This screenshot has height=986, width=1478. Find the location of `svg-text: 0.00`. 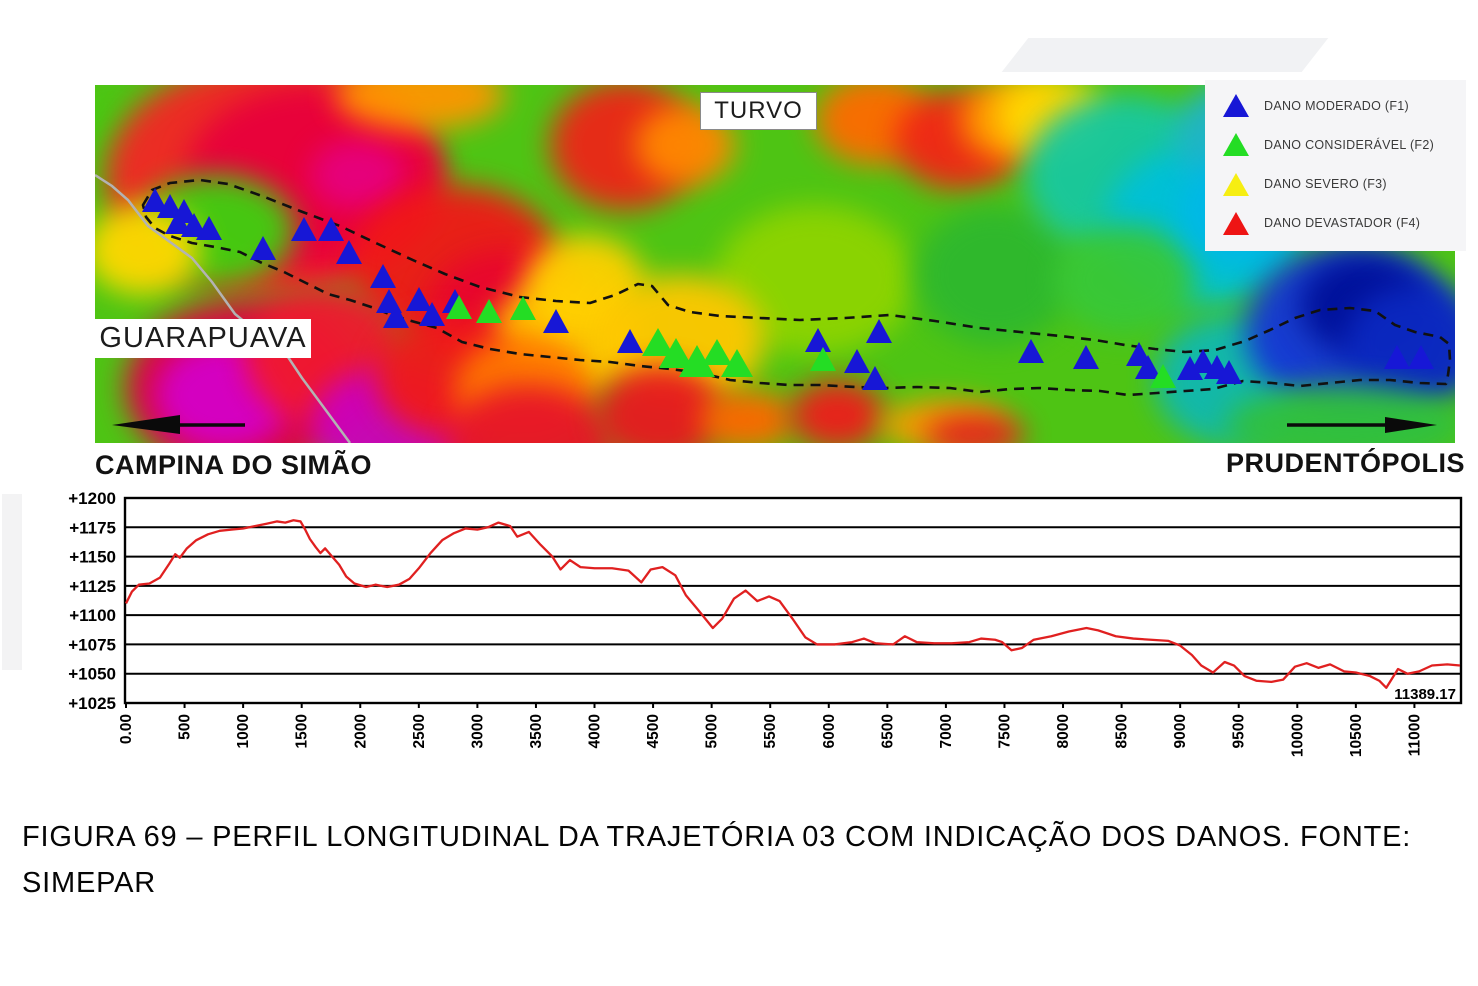

svg-text: 0.00 is located at coordinates (126, 729).